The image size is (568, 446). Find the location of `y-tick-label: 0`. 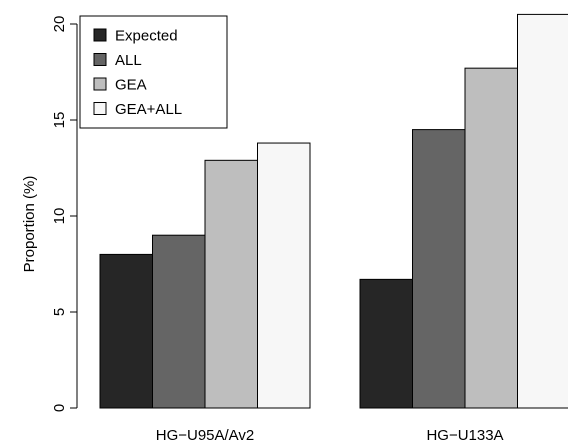

y-tick-label: 0 is located at coordinates (59, 408).